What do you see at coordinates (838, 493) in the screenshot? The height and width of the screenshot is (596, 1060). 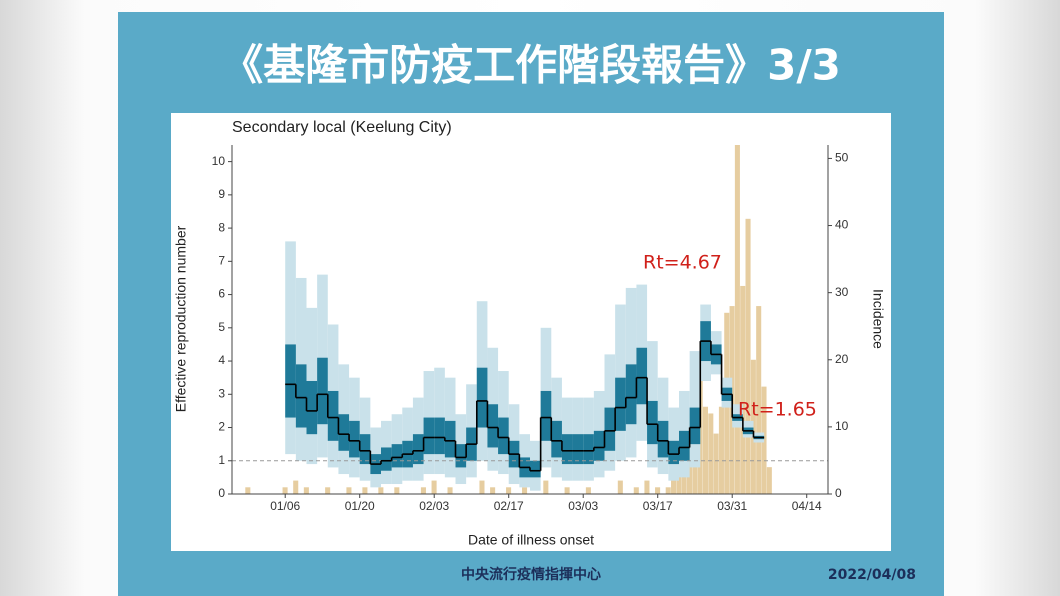 I see `y2-tick-label: 0` at bounding box center [838, 493].